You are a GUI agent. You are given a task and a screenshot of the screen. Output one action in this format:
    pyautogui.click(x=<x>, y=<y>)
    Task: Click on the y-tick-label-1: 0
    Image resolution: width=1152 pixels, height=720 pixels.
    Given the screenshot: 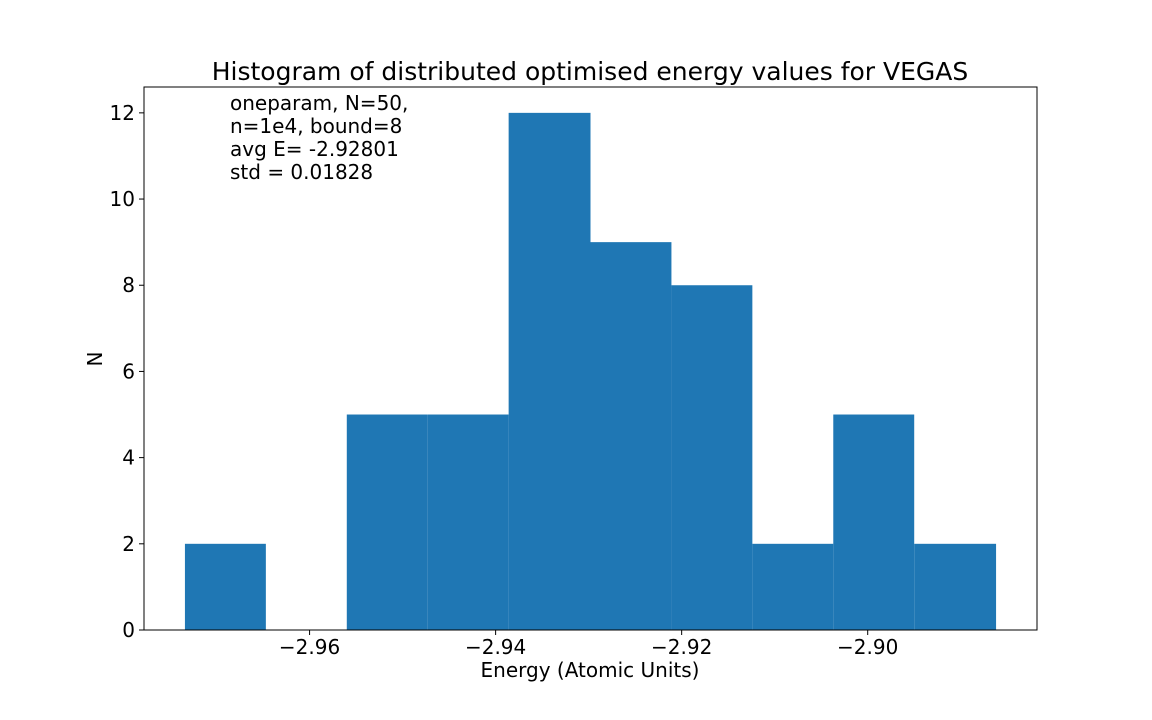 What is the action you would take?
    pyautogui.click(x=128, y=630)
    